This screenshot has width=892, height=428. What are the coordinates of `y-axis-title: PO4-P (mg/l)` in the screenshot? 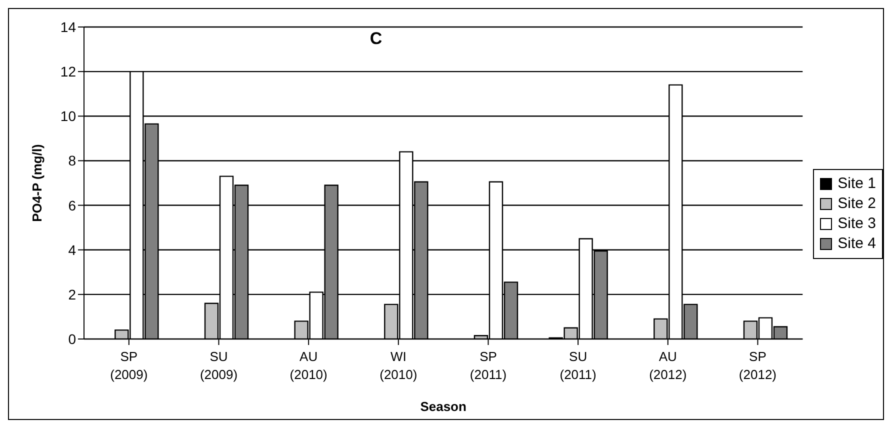 It's located at (37, 183).